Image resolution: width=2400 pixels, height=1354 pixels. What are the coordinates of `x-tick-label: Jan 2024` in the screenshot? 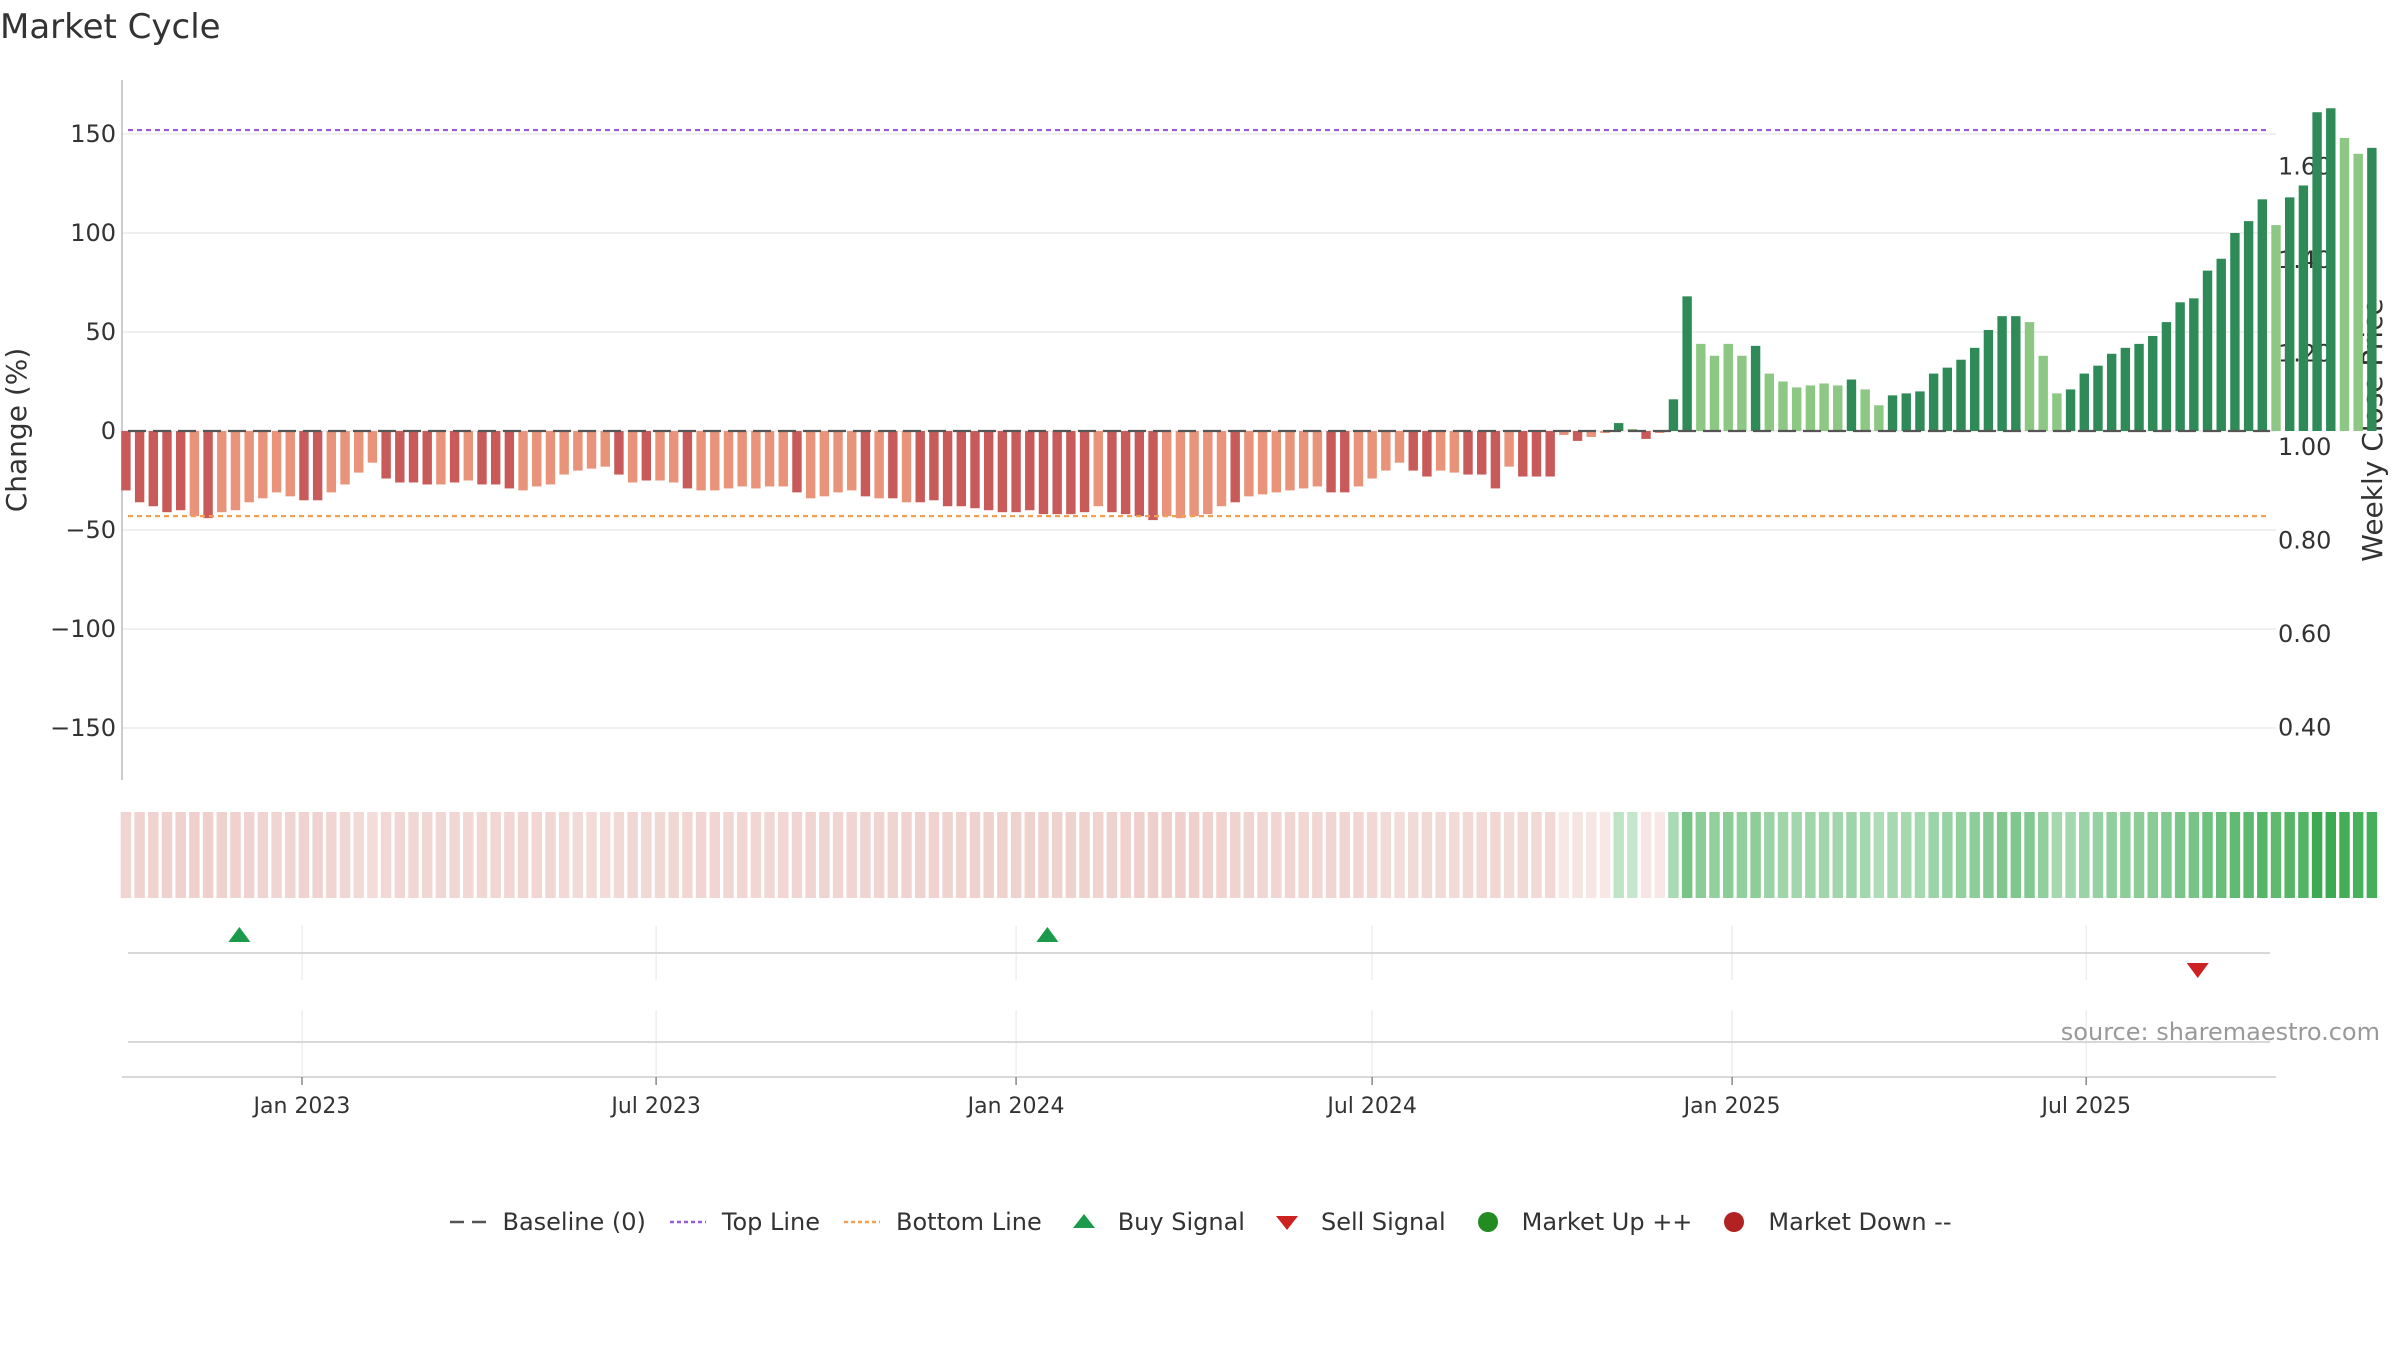 It's located at (1015, 1106).